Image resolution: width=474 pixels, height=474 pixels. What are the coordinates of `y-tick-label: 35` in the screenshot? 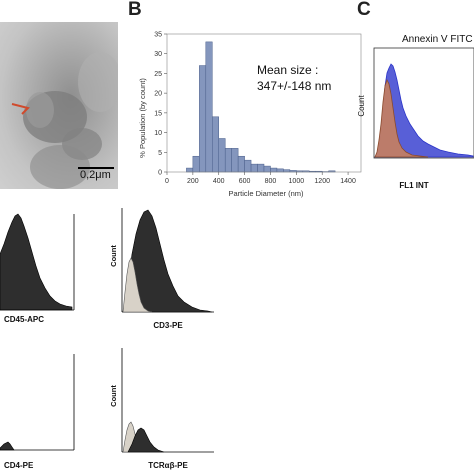 It's located at (158, 35).